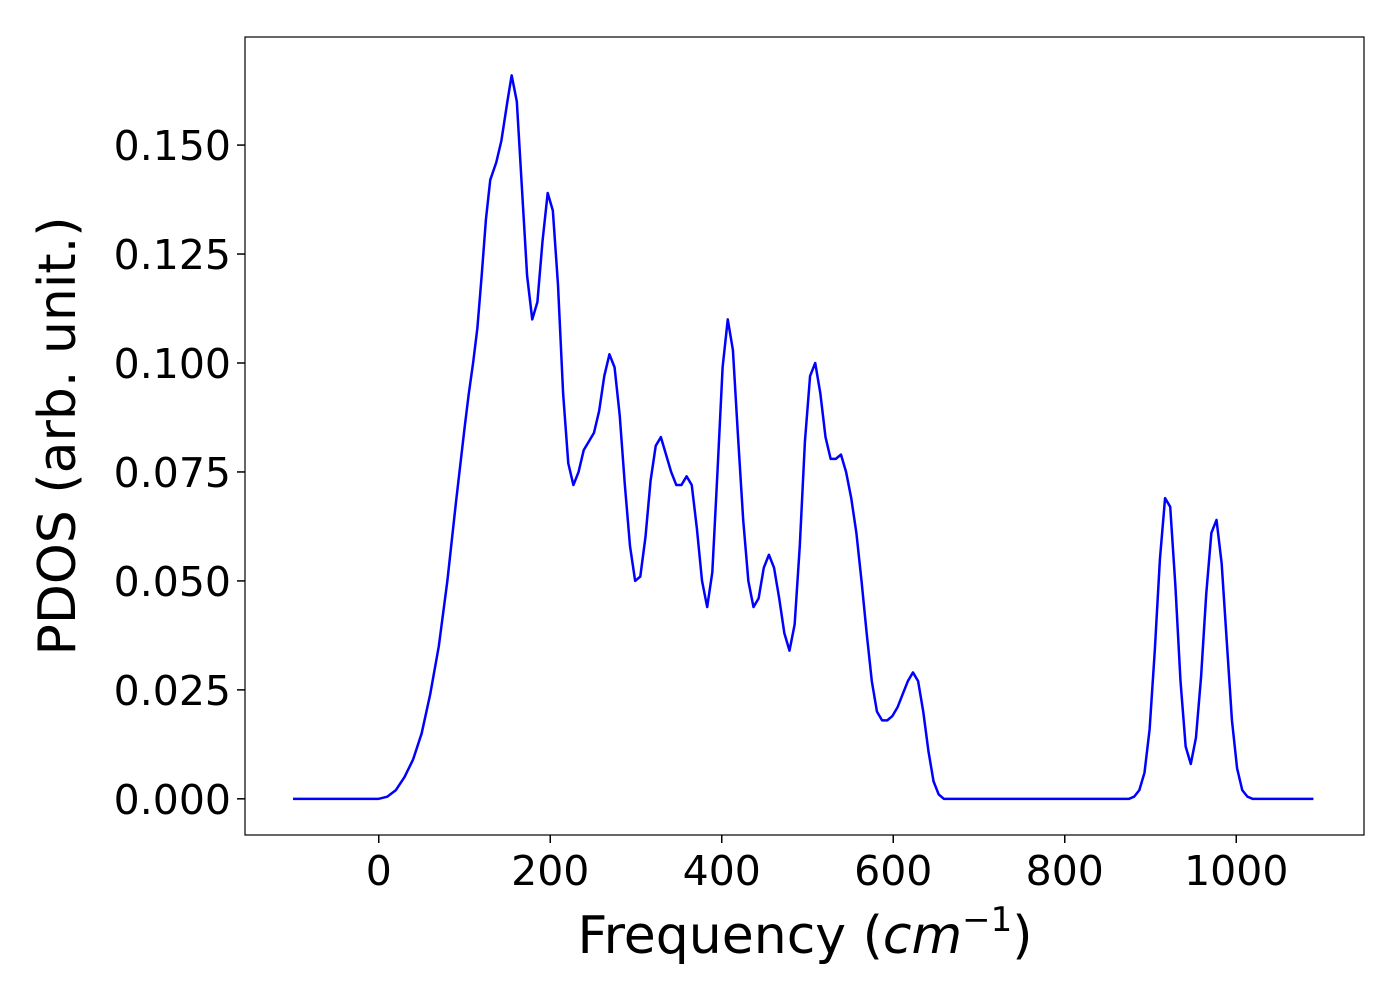 This screenshot has width=1400, height=1000. What do you see at coordinates (729, 936) in the screenshot?
I see `x-label-part: Frequency (` at bounding box center [729, 936].